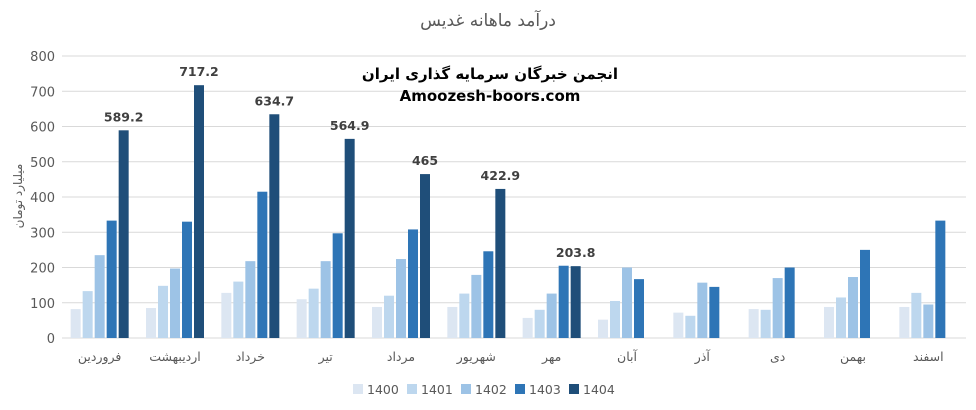  Describe the element at coordinates (490, 96) in the screenshot. I see `watermark-line2: Amoozesh-boors.com` at that location.